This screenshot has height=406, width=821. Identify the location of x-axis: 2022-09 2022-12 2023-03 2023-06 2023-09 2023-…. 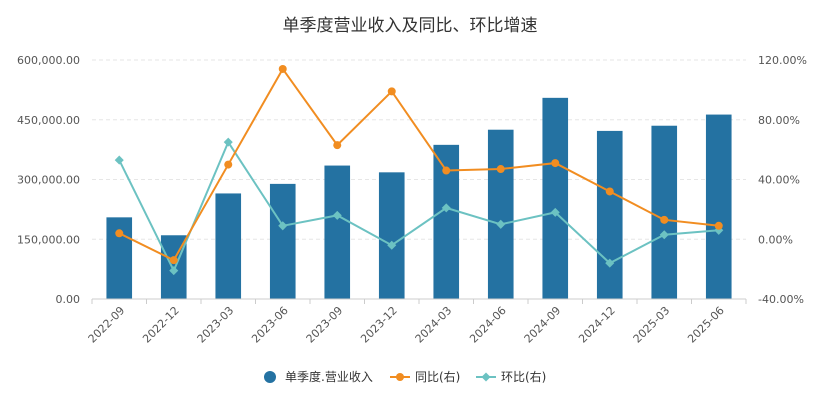
(416, 322).